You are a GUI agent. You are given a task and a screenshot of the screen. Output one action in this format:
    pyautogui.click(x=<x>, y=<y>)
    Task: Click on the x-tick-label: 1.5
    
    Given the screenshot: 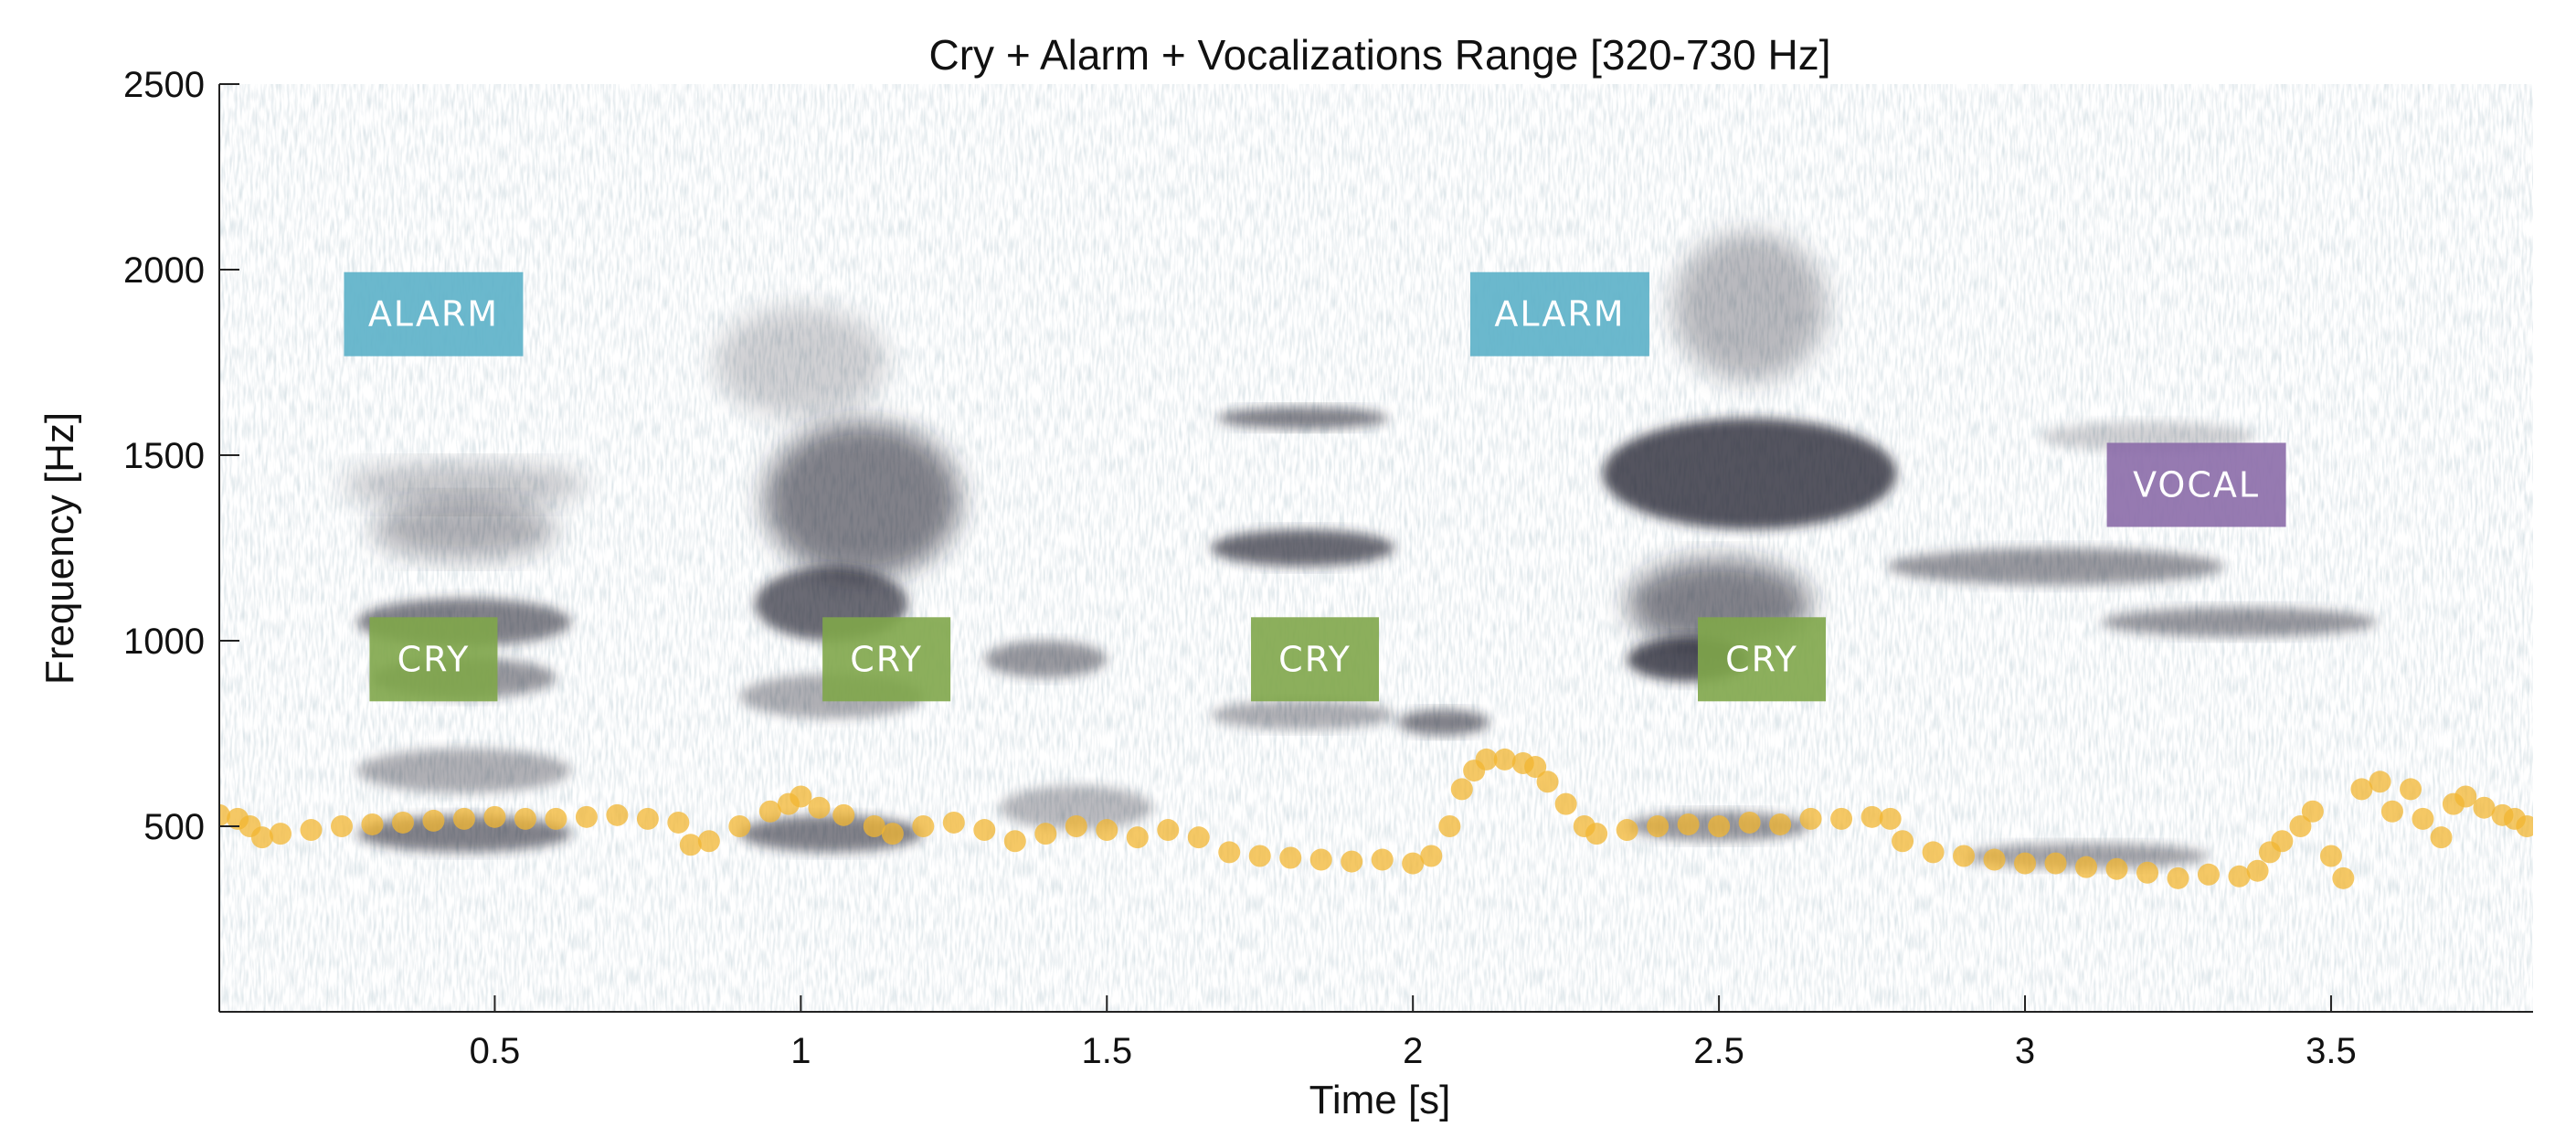 What is the action you would take?
    pyautogui.click(x=1106, y=1051)
    